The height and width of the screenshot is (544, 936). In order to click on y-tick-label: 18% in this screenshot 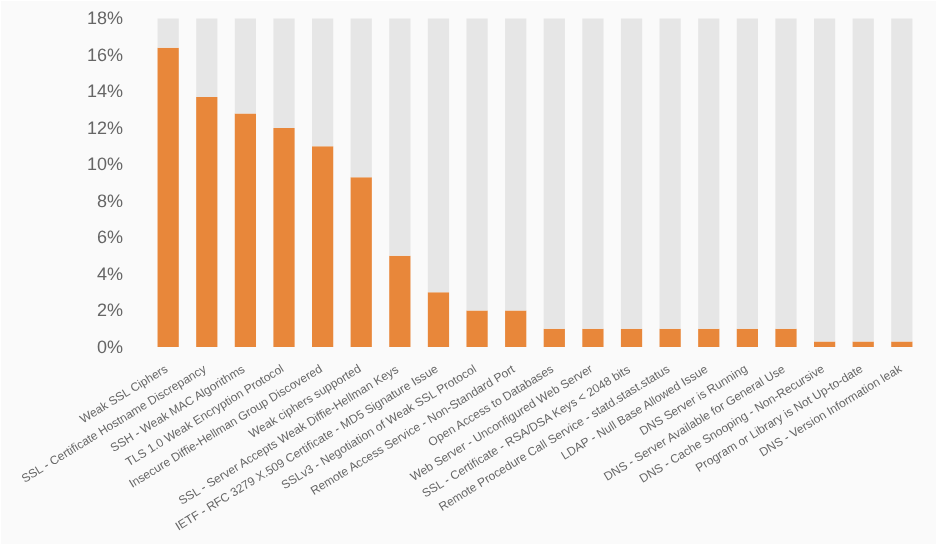, I will do `click(104, 18)`.